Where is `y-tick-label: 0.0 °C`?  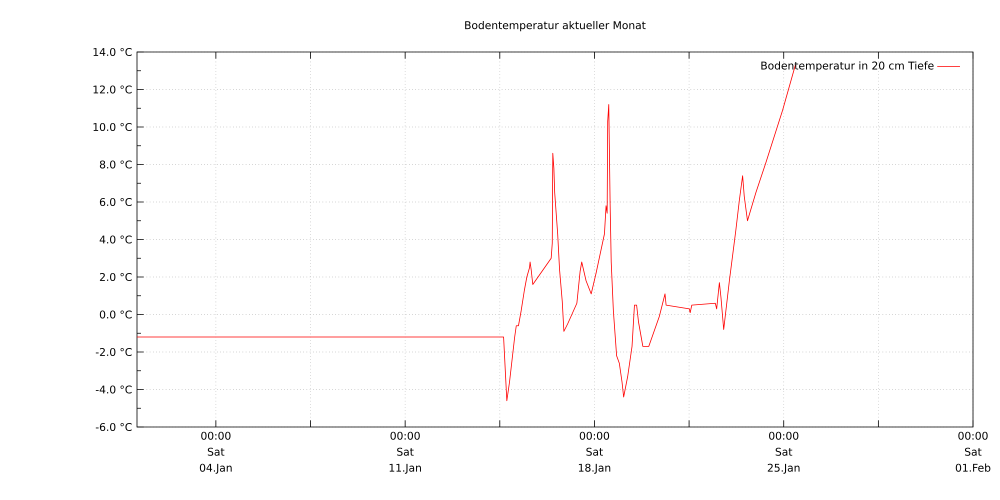
y-tick-label: 0.0 °C is located at coordinates (116, 314).